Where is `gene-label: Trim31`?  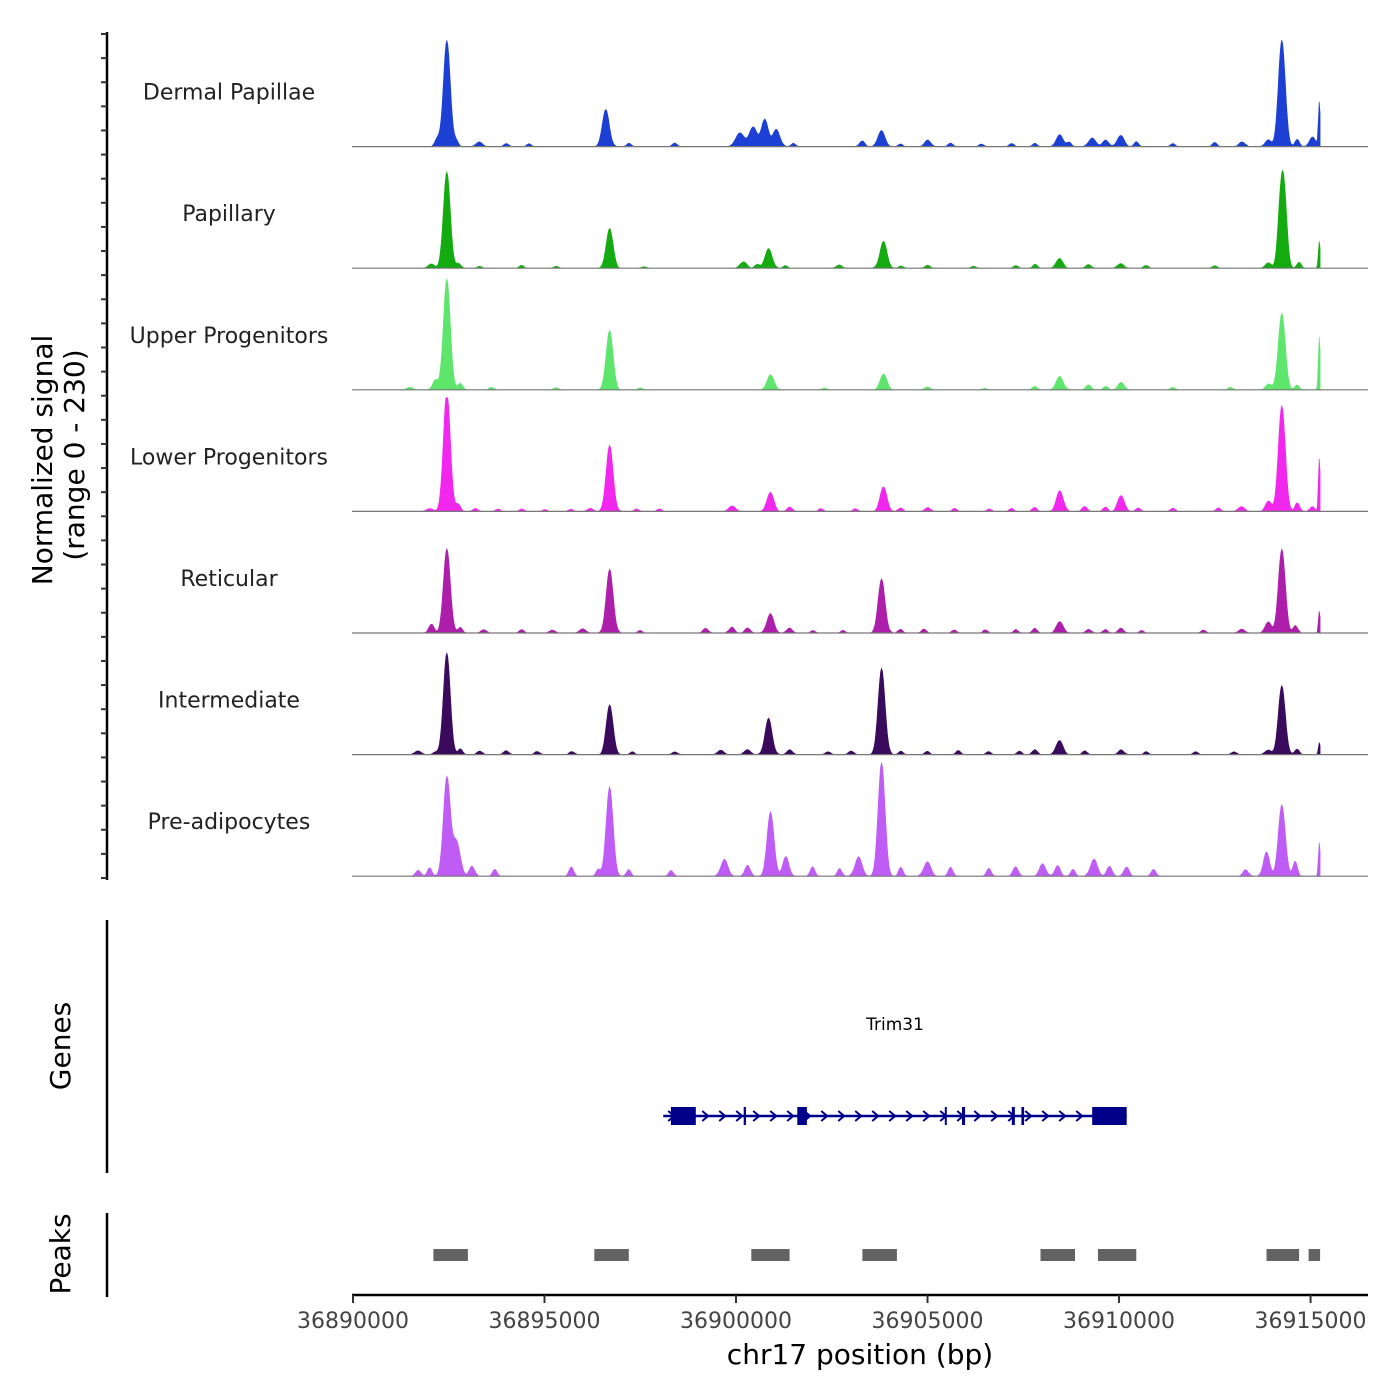
gene-label: Trim31 is located at coordinates (894, 1025).